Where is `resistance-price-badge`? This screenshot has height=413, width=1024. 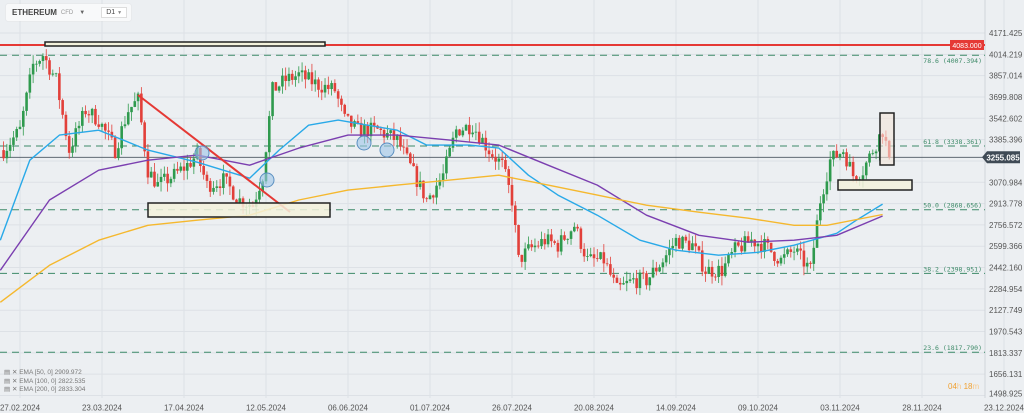
resistance-price-badge is located at coordinates (967, 44).